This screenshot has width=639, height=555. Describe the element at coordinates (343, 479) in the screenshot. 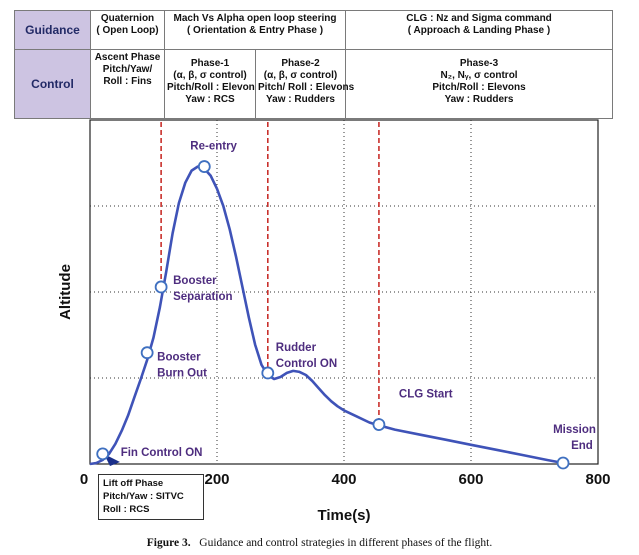

I see `x-tick-label: 400` at that location.